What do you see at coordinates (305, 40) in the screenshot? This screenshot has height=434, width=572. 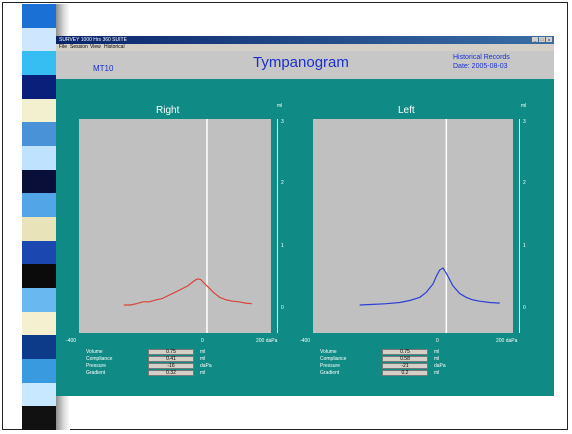 I see `title-bar: SURVEY 1000 Hrs 360 SUITE _ □ x` at bounding box center [305, 40].